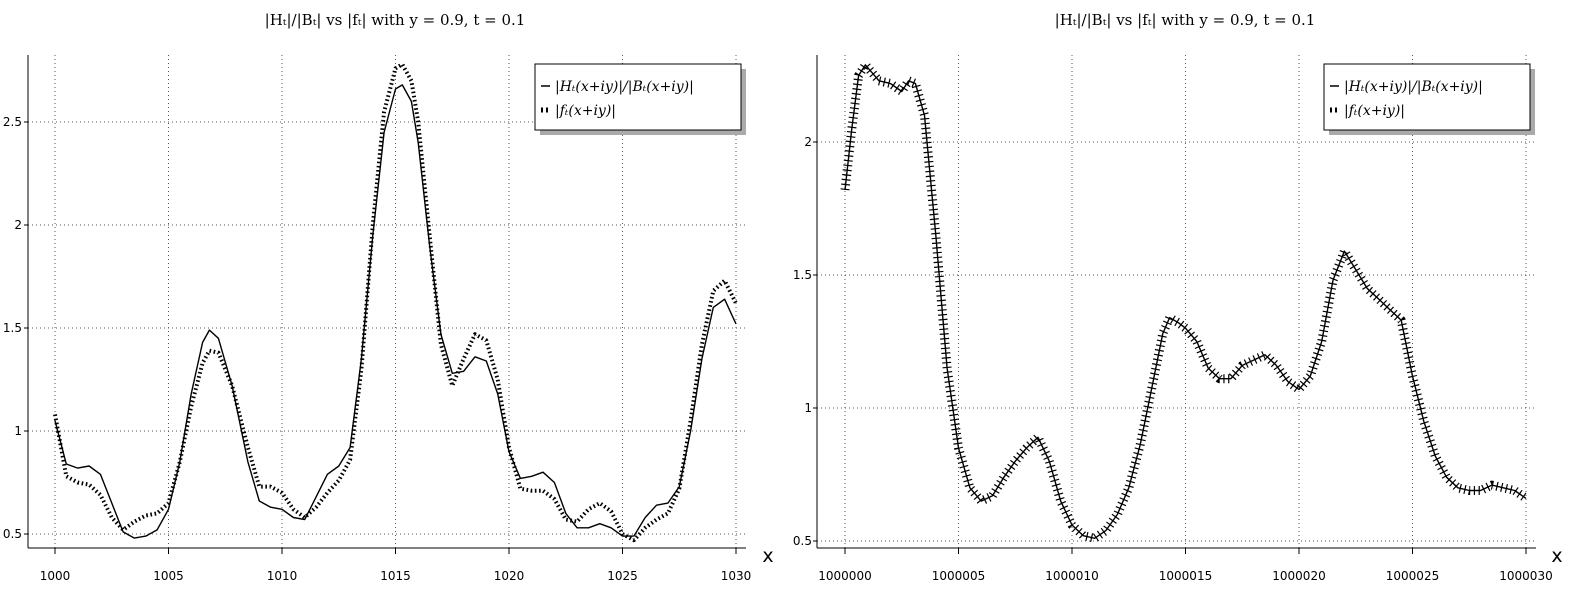  Describe the element at coordinates (622, 576) in the screenshot. I see `chart-left-xtick-label-5: 1025` at that location.